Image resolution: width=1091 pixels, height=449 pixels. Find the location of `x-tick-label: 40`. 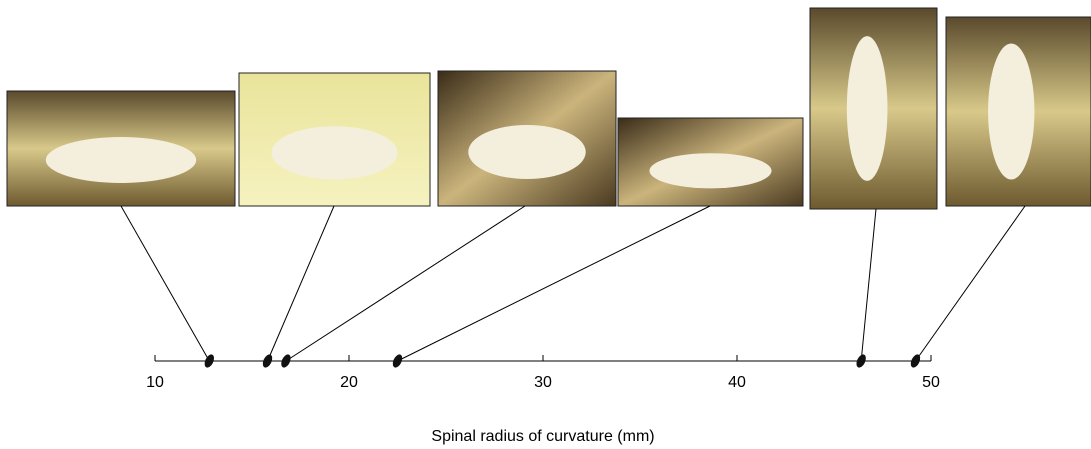

x-tick-label: 40 is located at coordinates (737, 382).